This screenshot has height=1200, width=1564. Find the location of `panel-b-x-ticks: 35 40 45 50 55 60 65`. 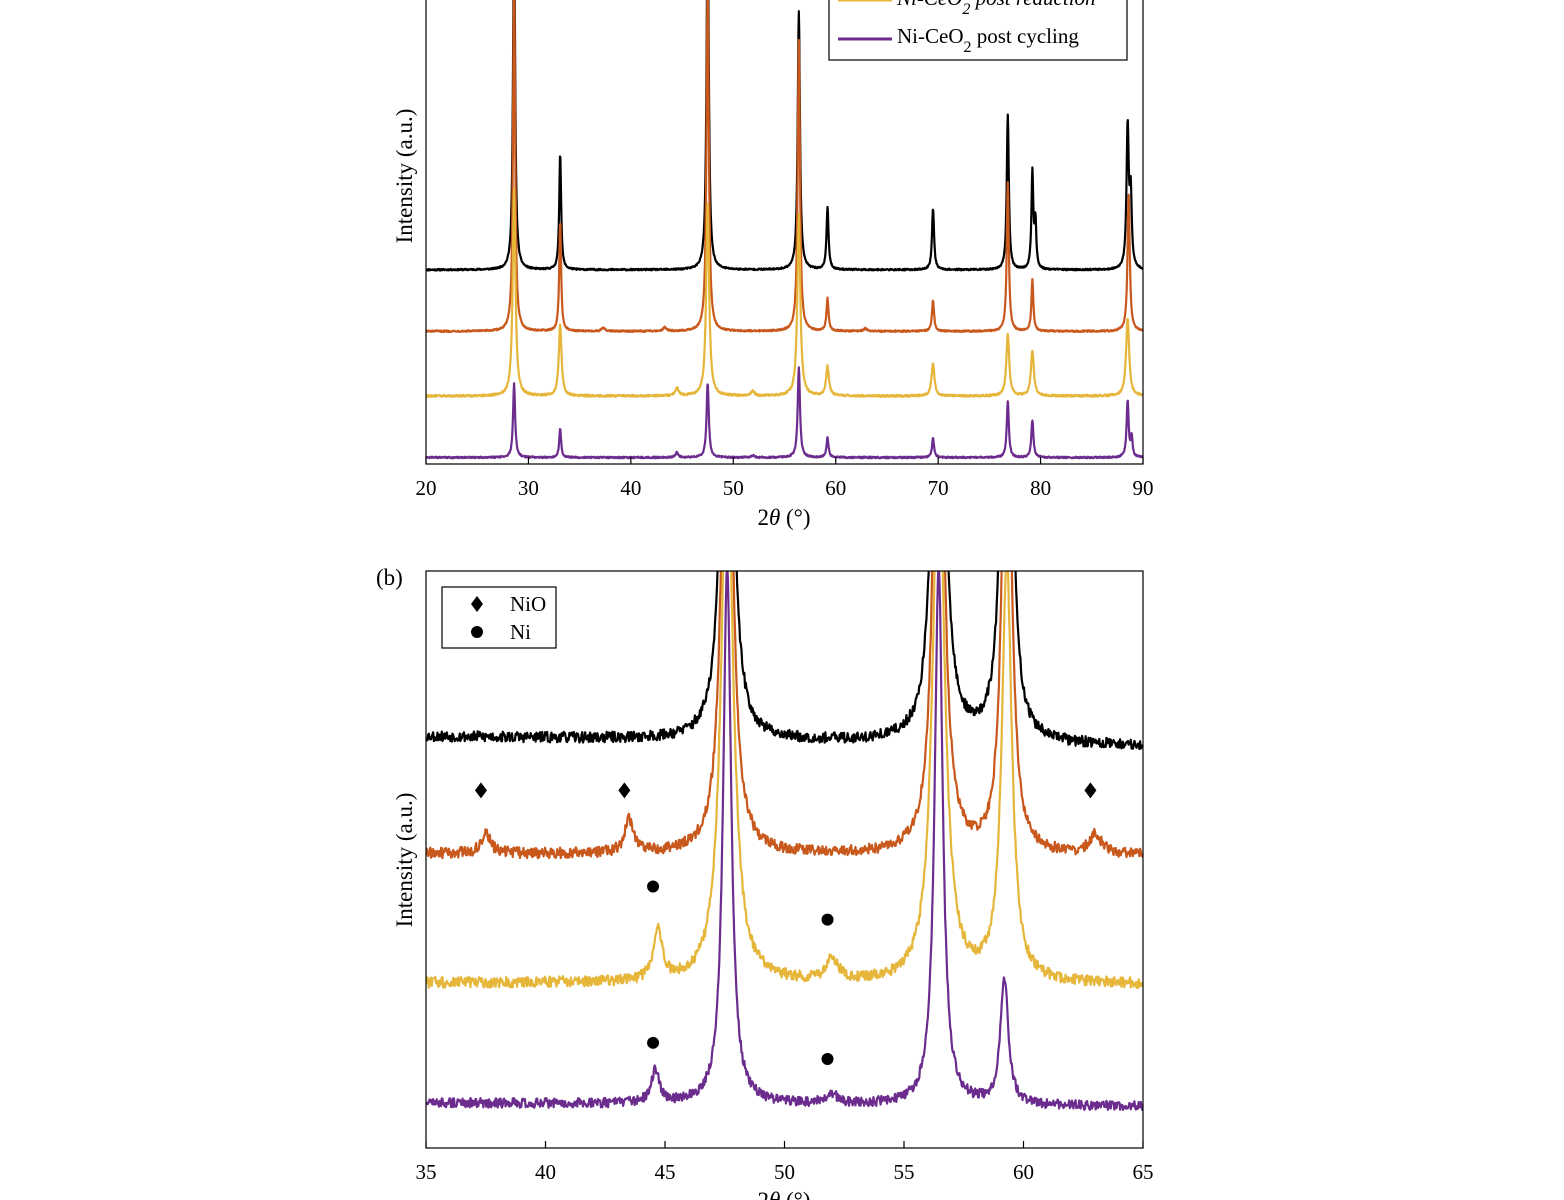

panel-b-x-ticks: 35 40 45 50 55 60 65 is located at coordinates (785, 1162).